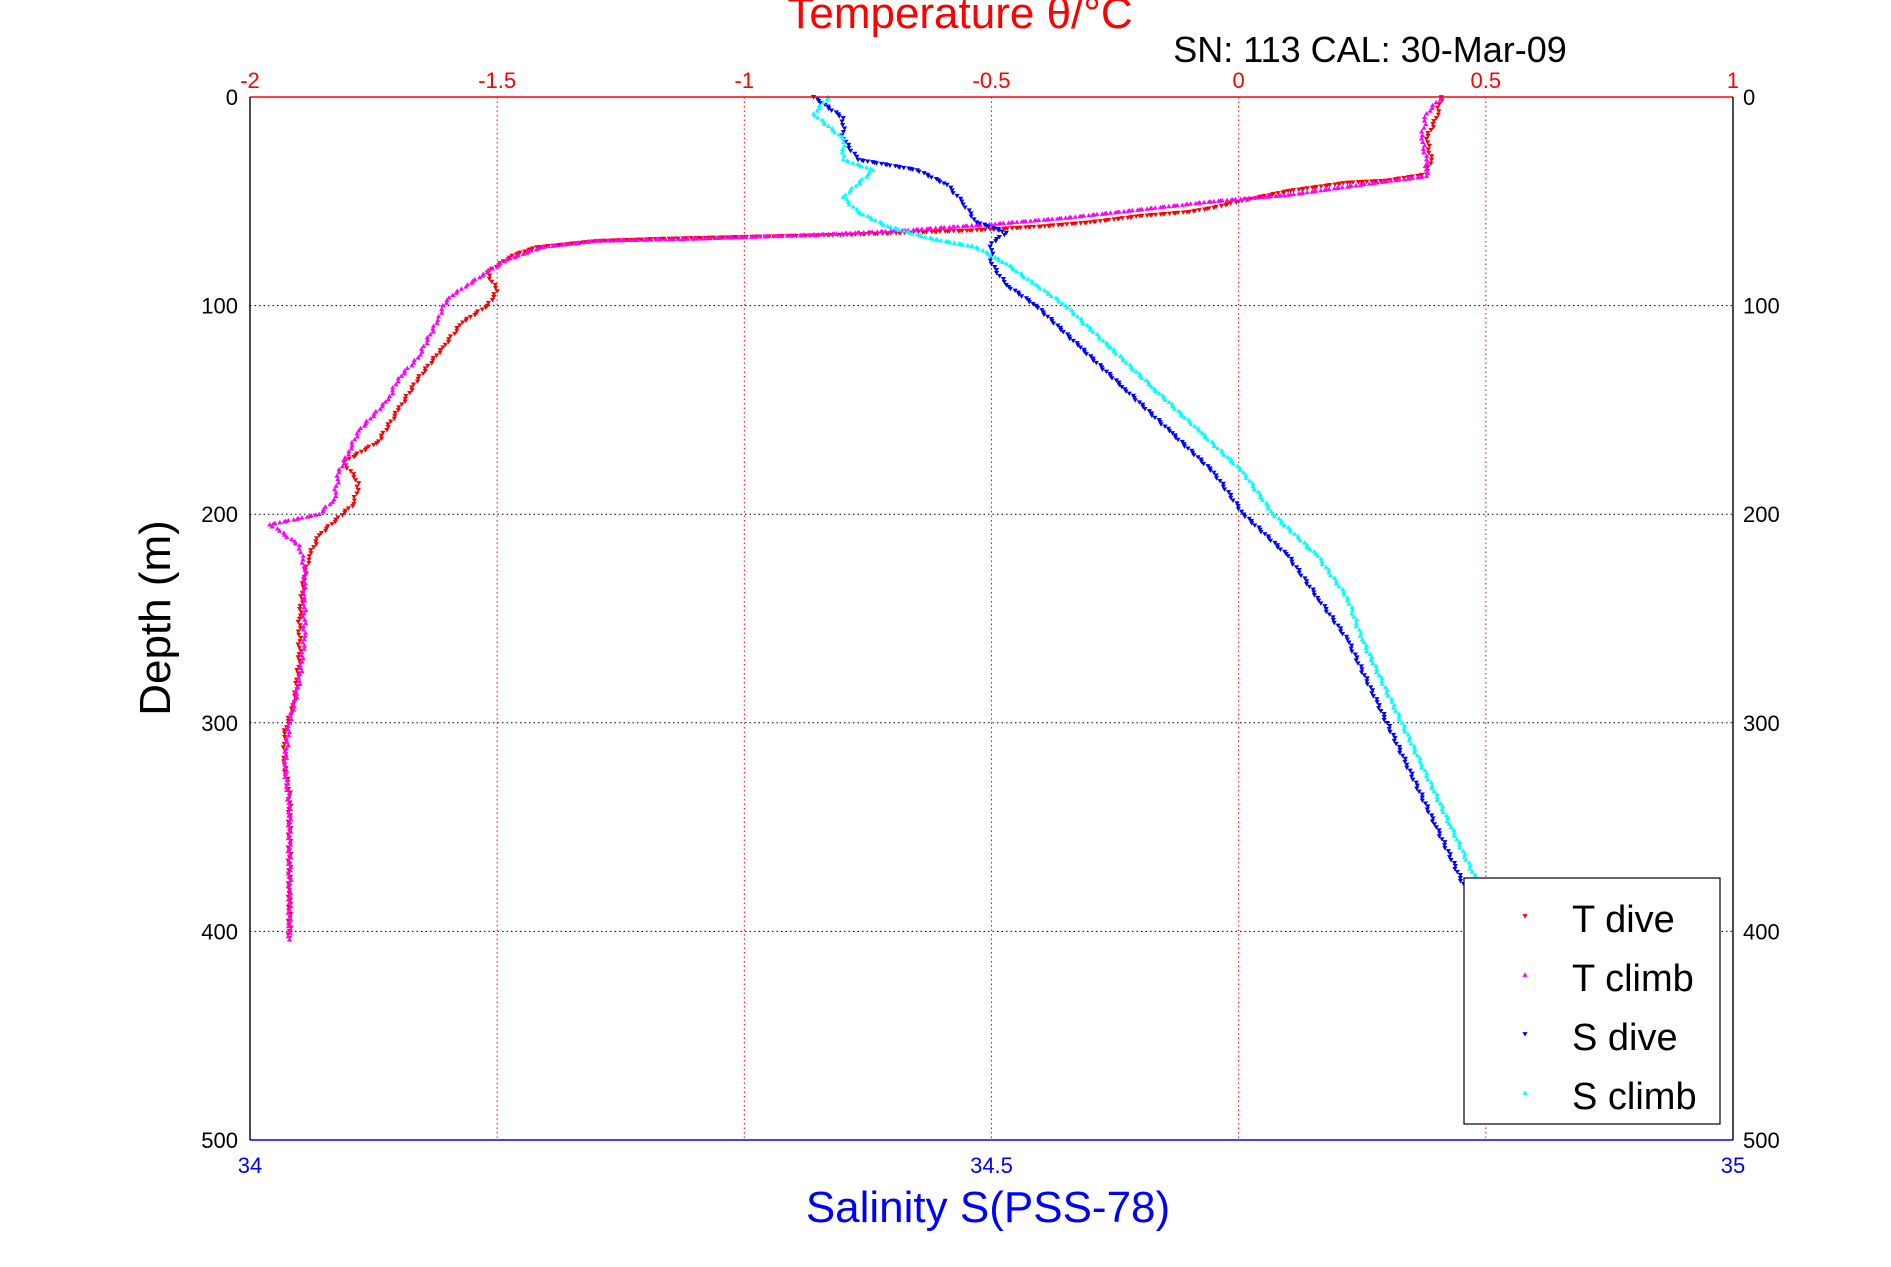 The width and height of the screenshot is (1891, 1267). What do you see at coordinates (1761, 514) in the screenshot?
I see `right-tick-label: 200` at bounding box center [1761, 514].